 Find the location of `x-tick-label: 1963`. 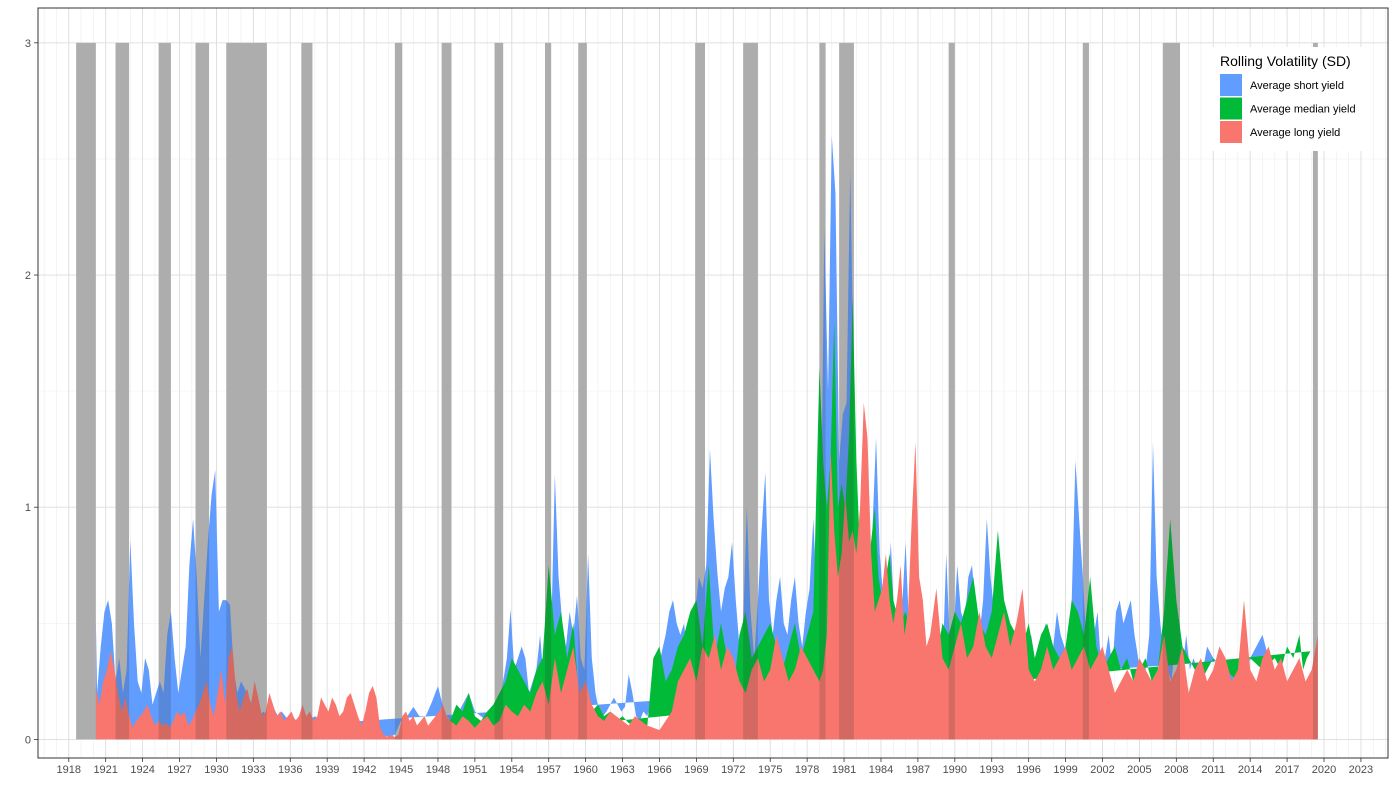

x-tick-label: 1963 is located at coordinates (622, 770).